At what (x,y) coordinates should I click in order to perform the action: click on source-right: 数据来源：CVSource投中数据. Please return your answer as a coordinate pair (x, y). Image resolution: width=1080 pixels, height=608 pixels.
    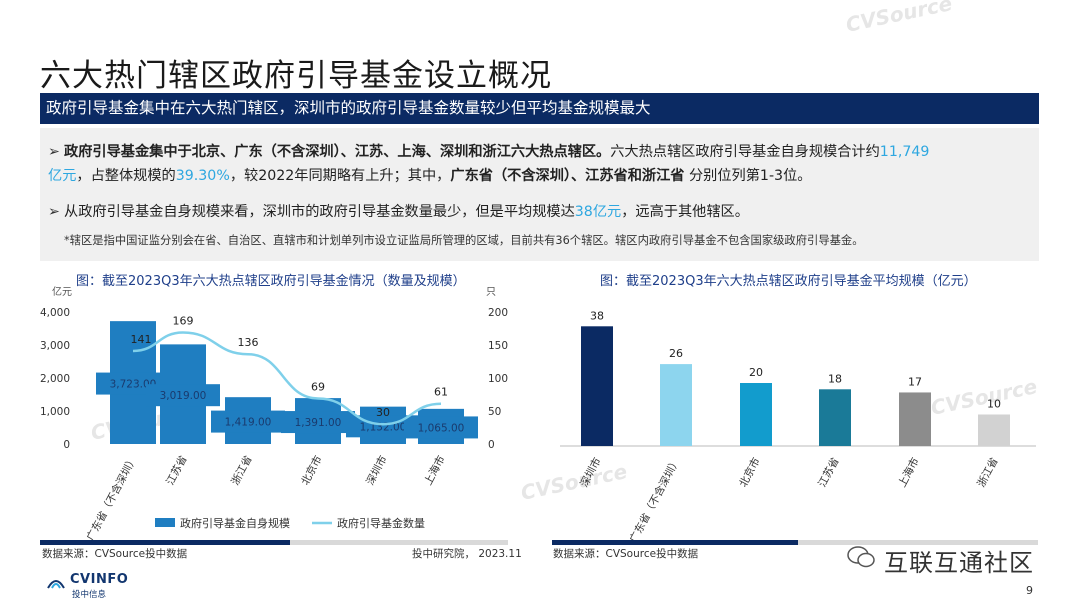
    Looking at the image, I should click on (626, 554).